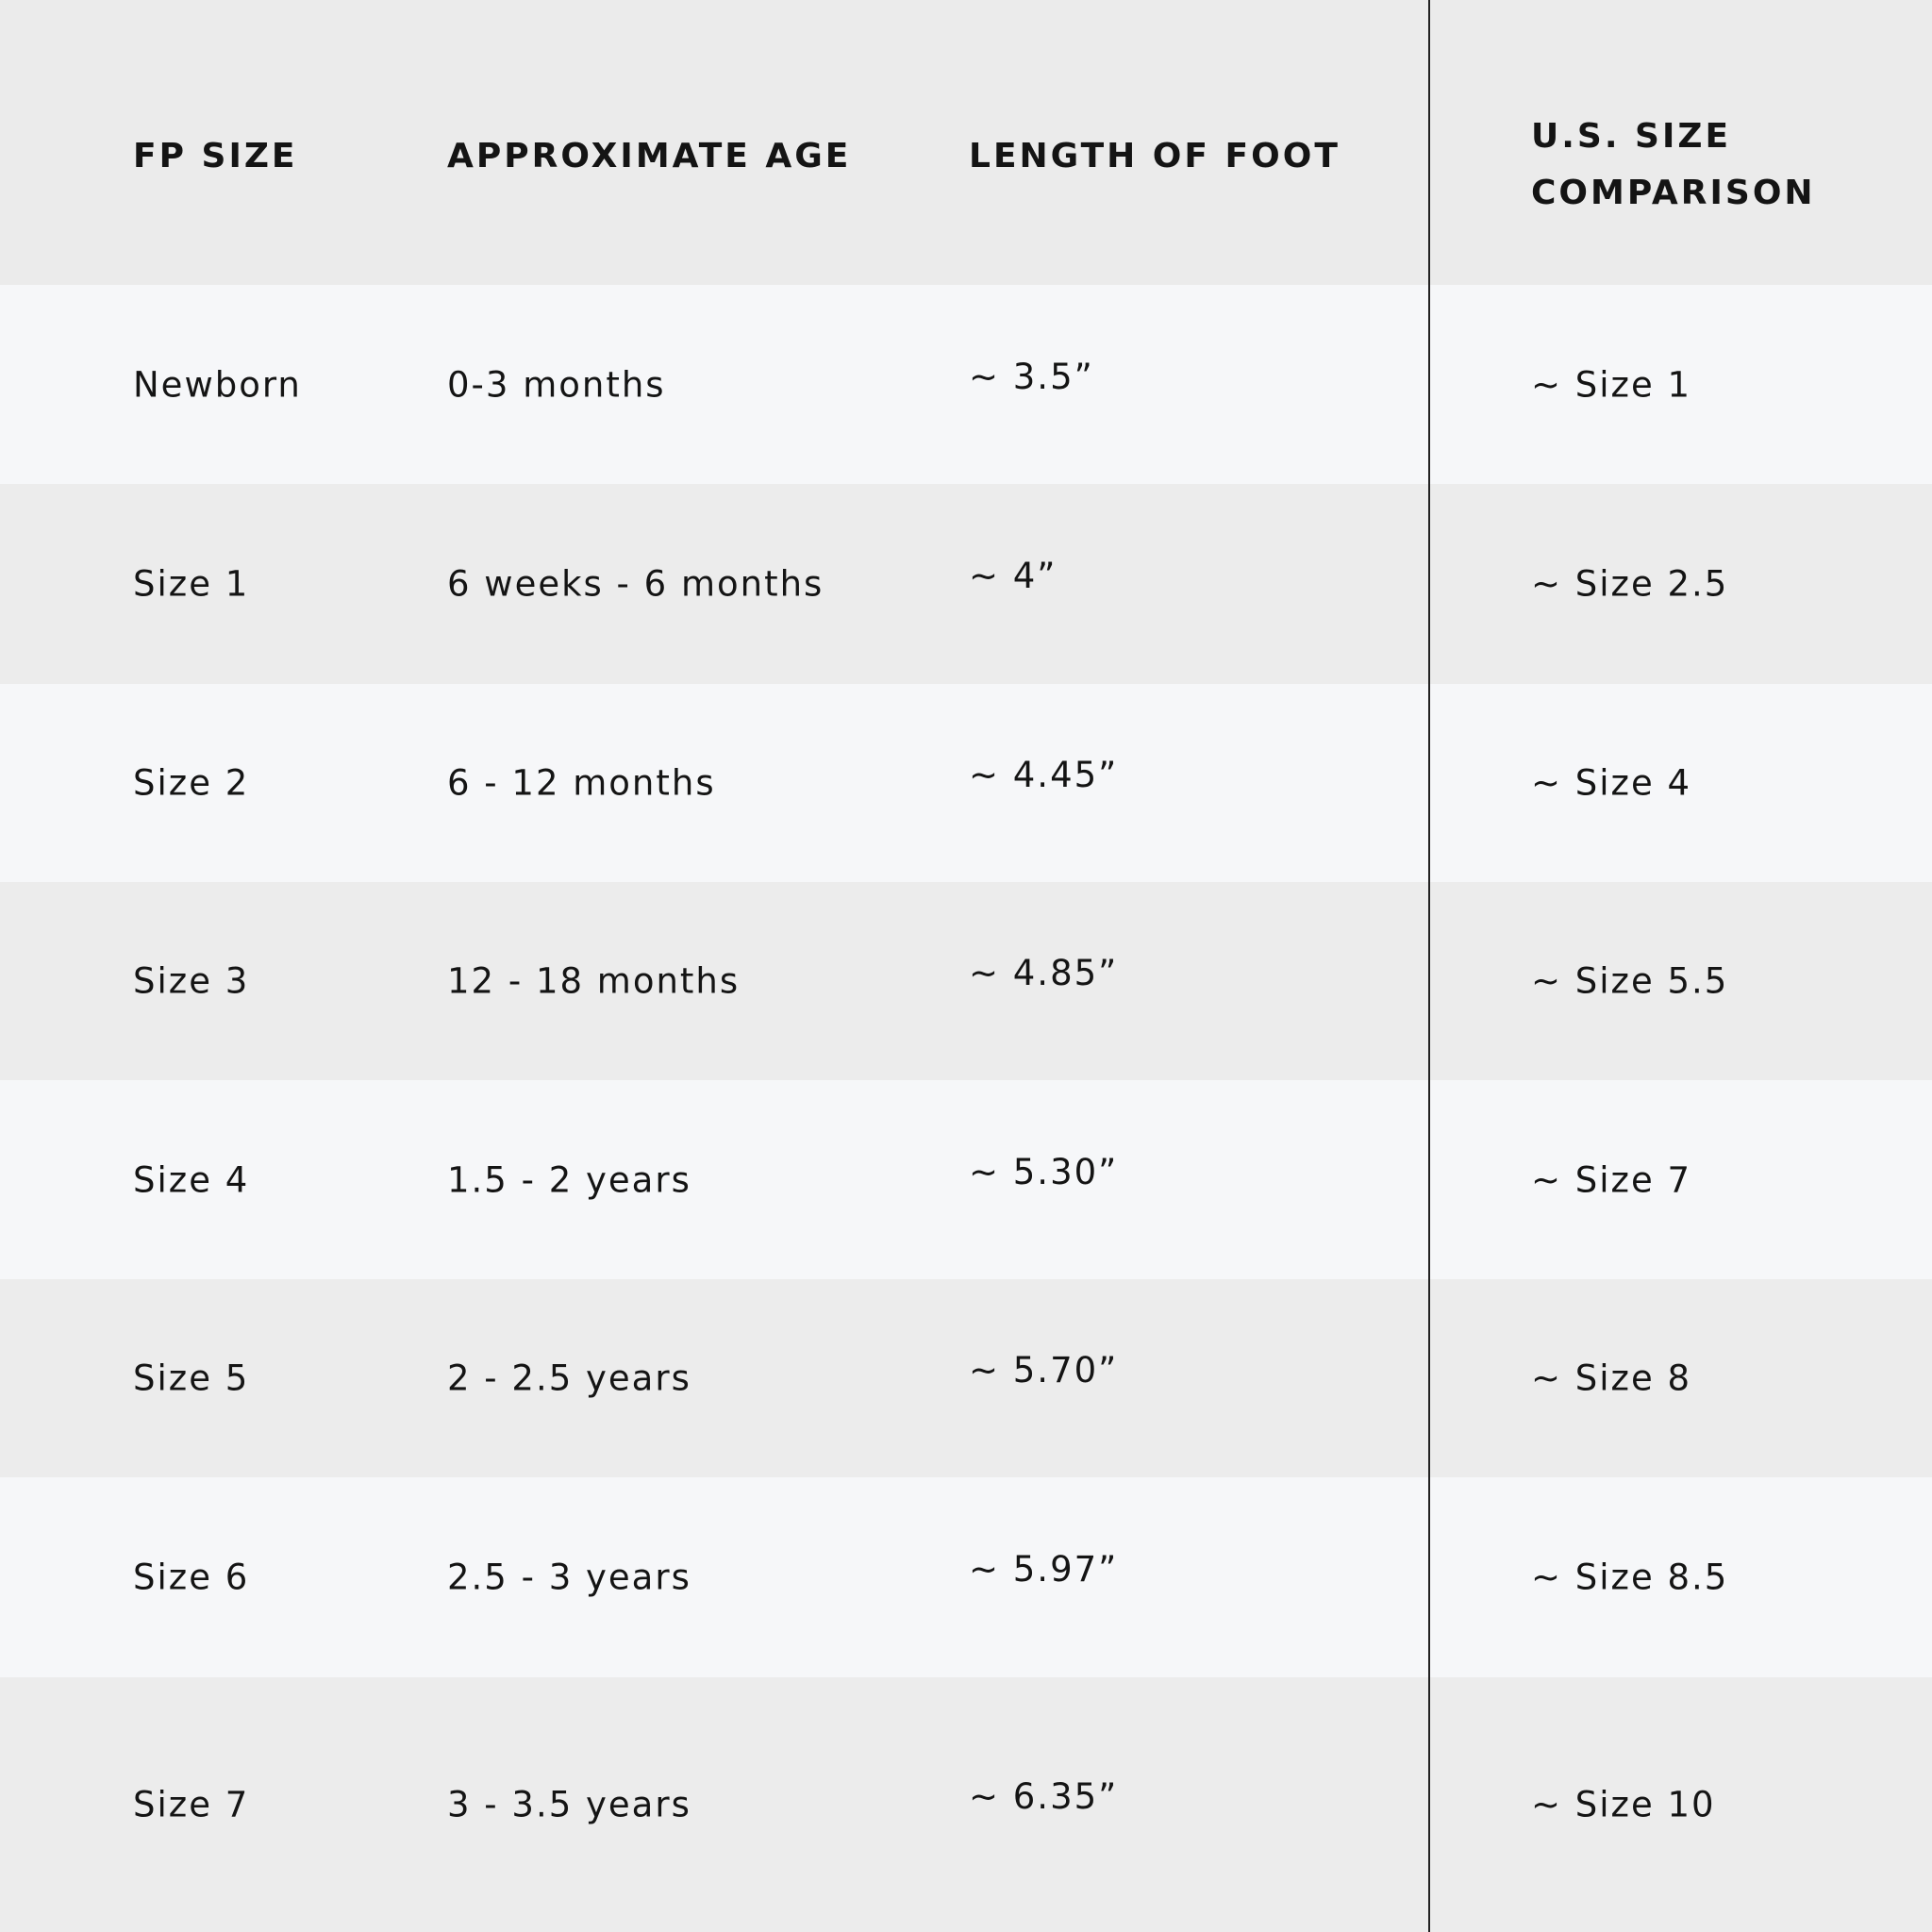  What do you see at coordinates (966, 385) in the screenshot?
I see `table-row: Newborn 0-3 months ~ 3.5” ~ Size 1` at bounding box center [966, 385].